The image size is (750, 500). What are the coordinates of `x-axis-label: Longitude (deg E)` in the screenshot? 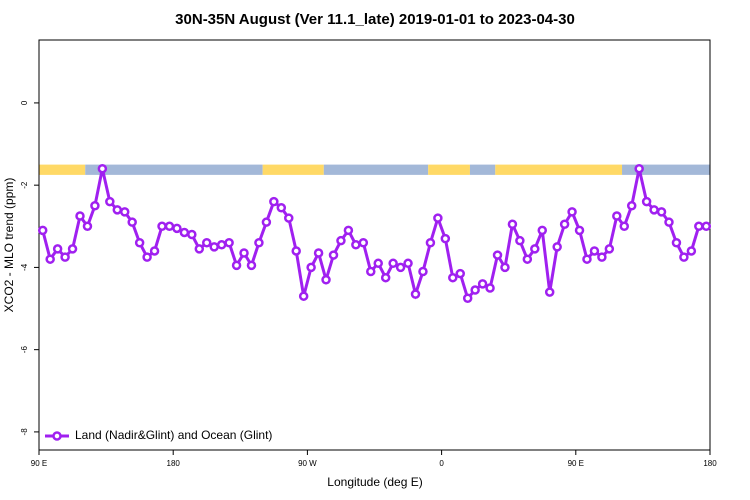 It's located at (374, 482).